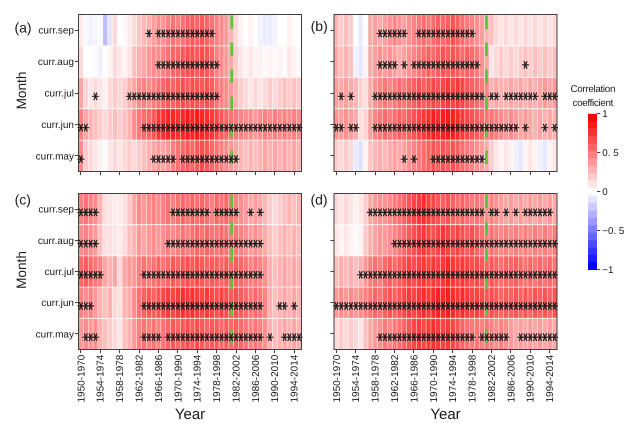  What do you see at coordinates (613, 231) in the screenshot?
I see `svg-text: −0. 5` at bounding box center [613, 231].